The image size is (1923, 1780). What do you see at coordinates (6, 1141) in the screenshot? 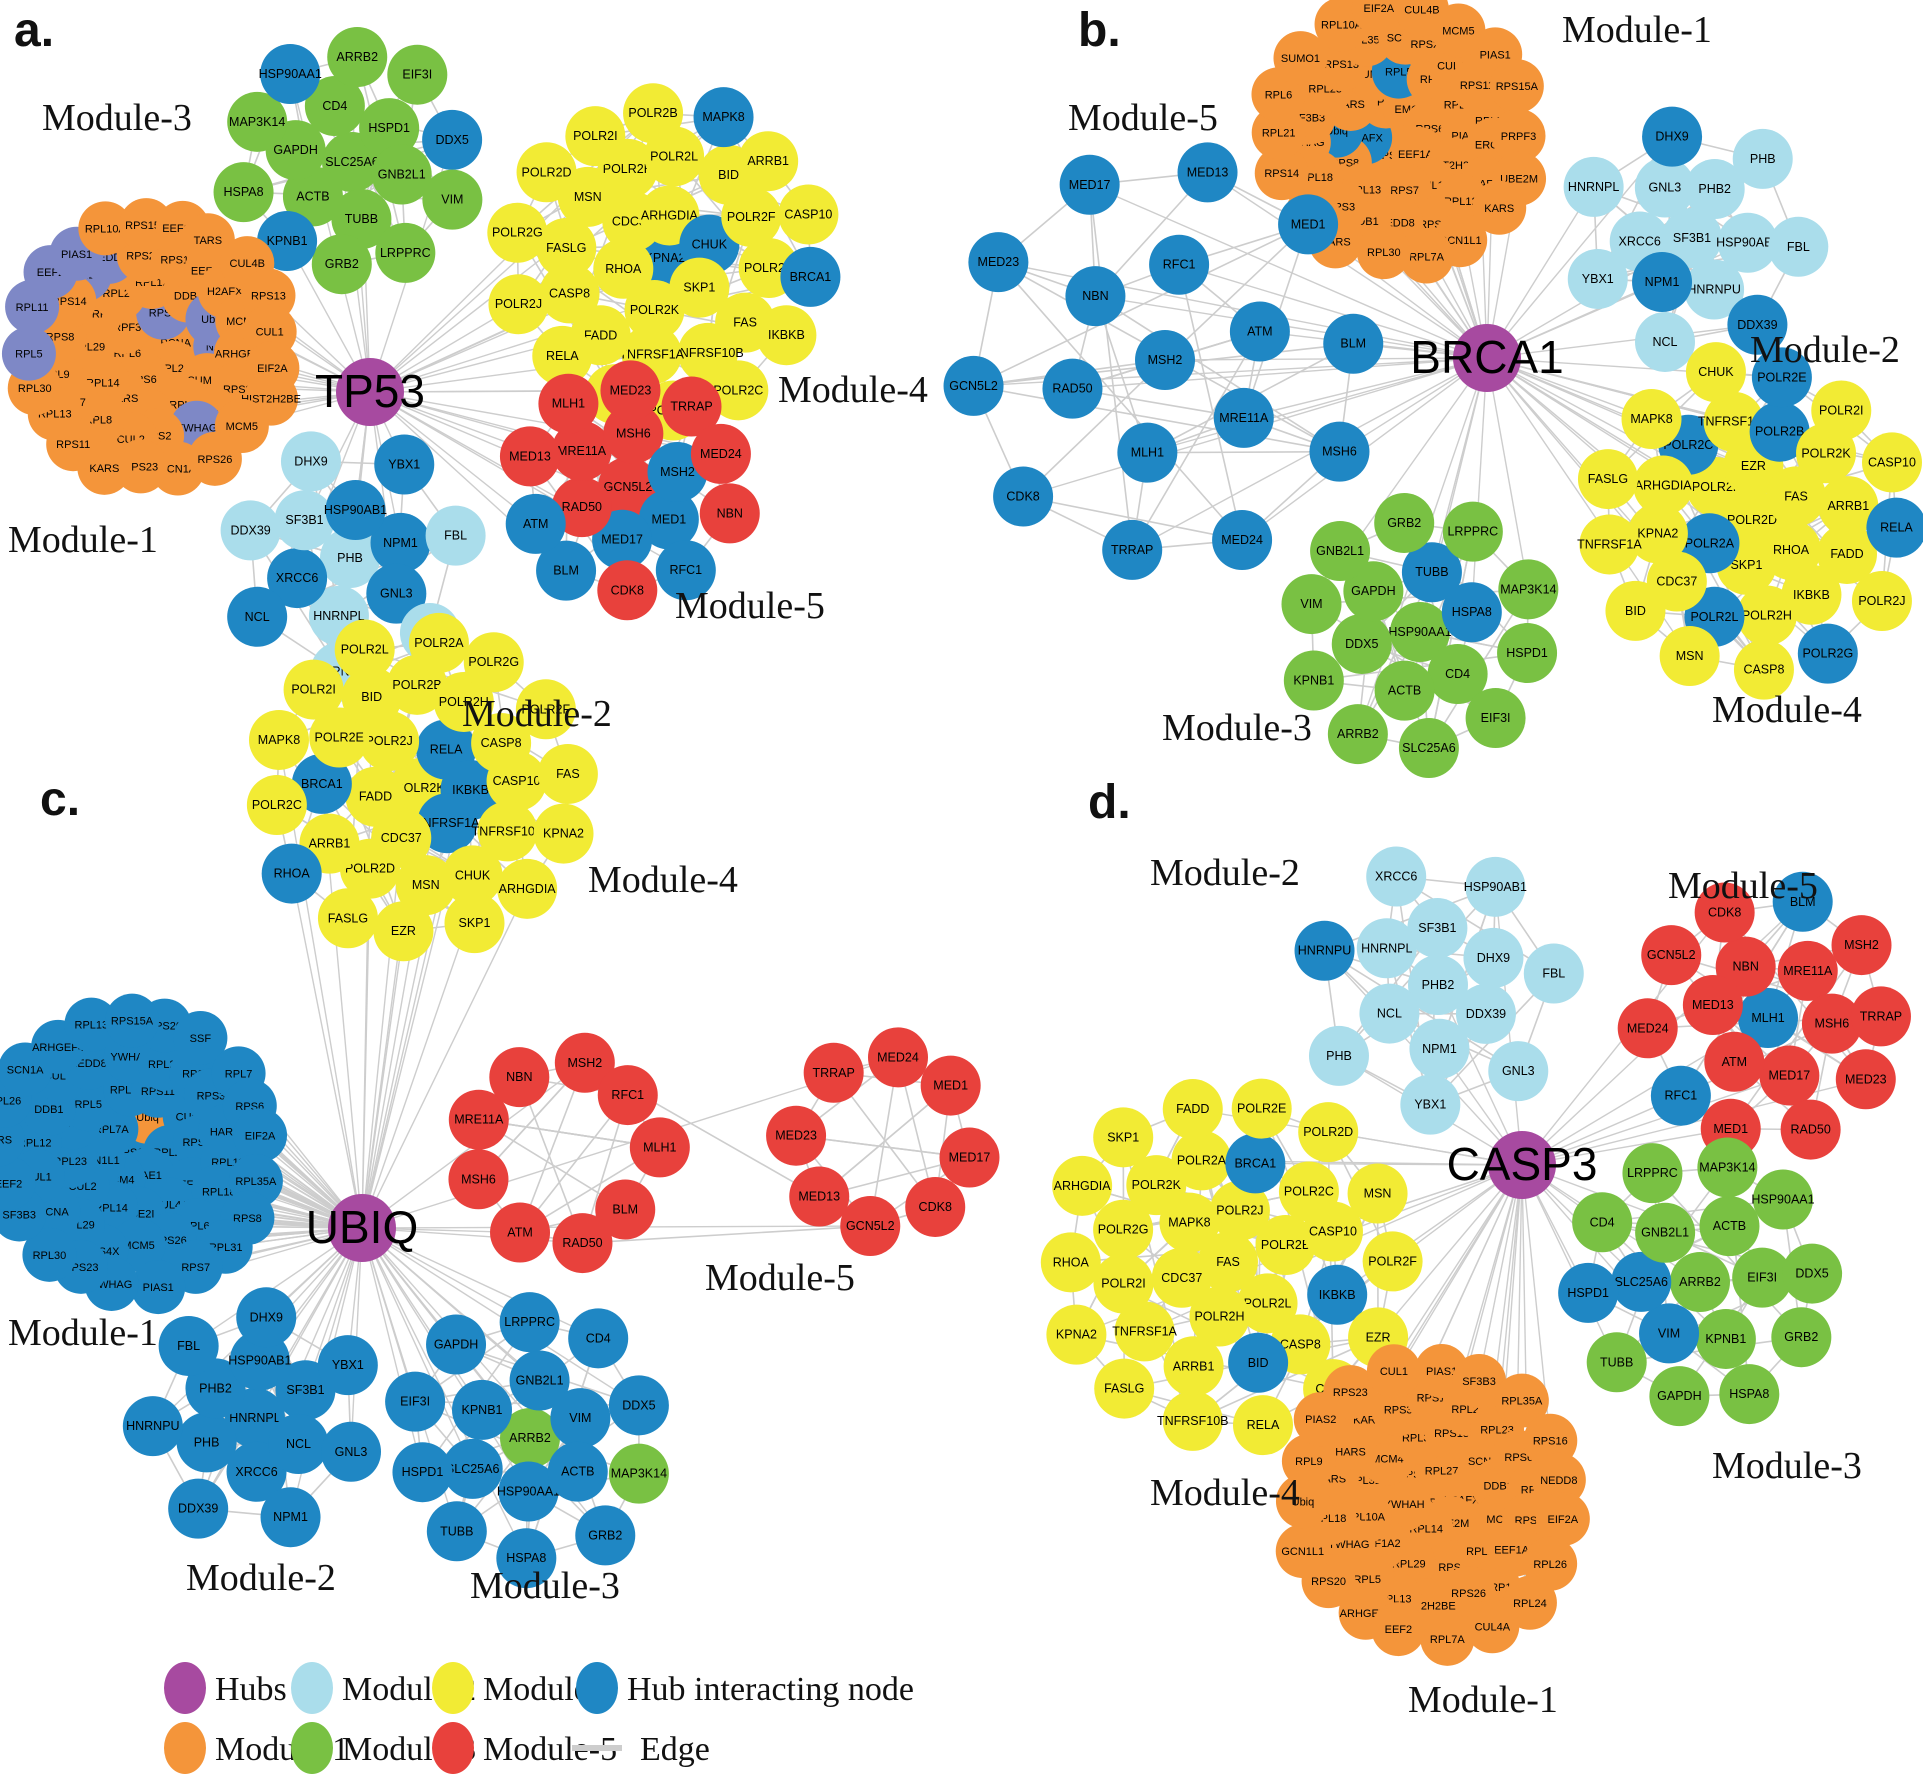
I see `node-label-TARS: TARS` at bounding box center [6, 1141].